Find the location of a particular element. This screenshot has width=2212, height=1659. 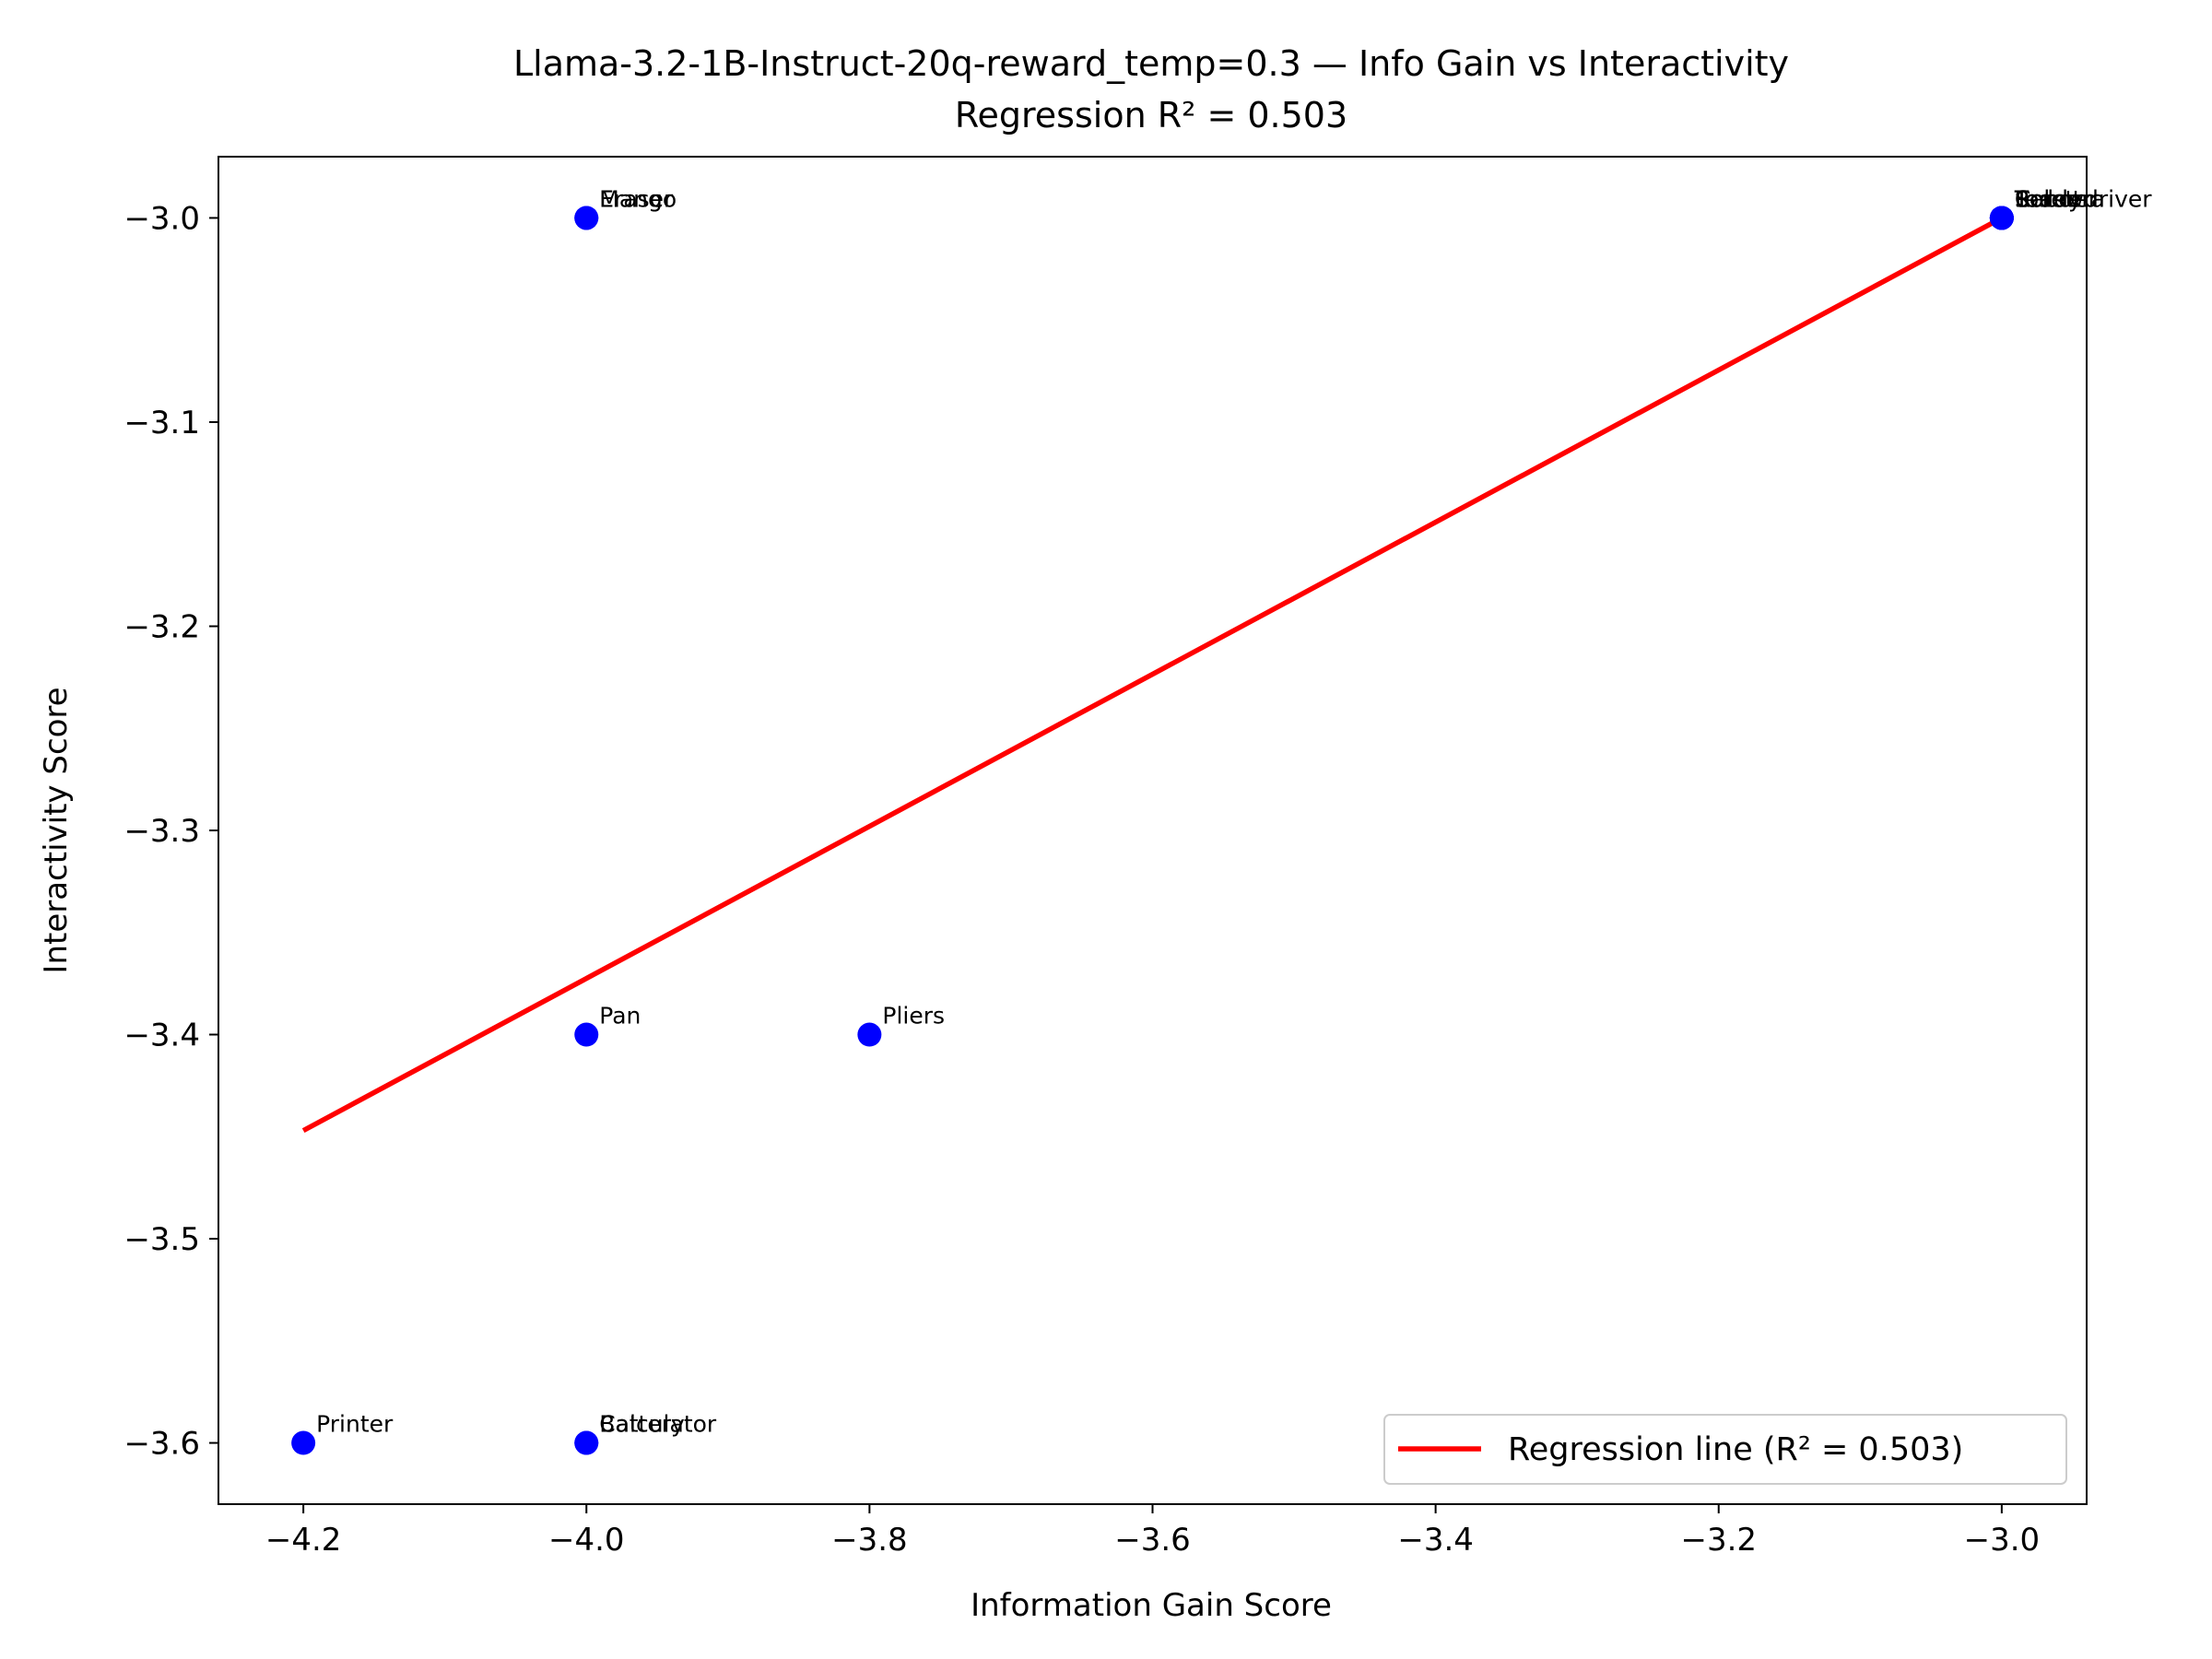

x-axis-ticks: −4.2 −4.0 −3.8 −3.6 −3.4 −3.2 −3.0 is located at coordinates (1152, 1531).